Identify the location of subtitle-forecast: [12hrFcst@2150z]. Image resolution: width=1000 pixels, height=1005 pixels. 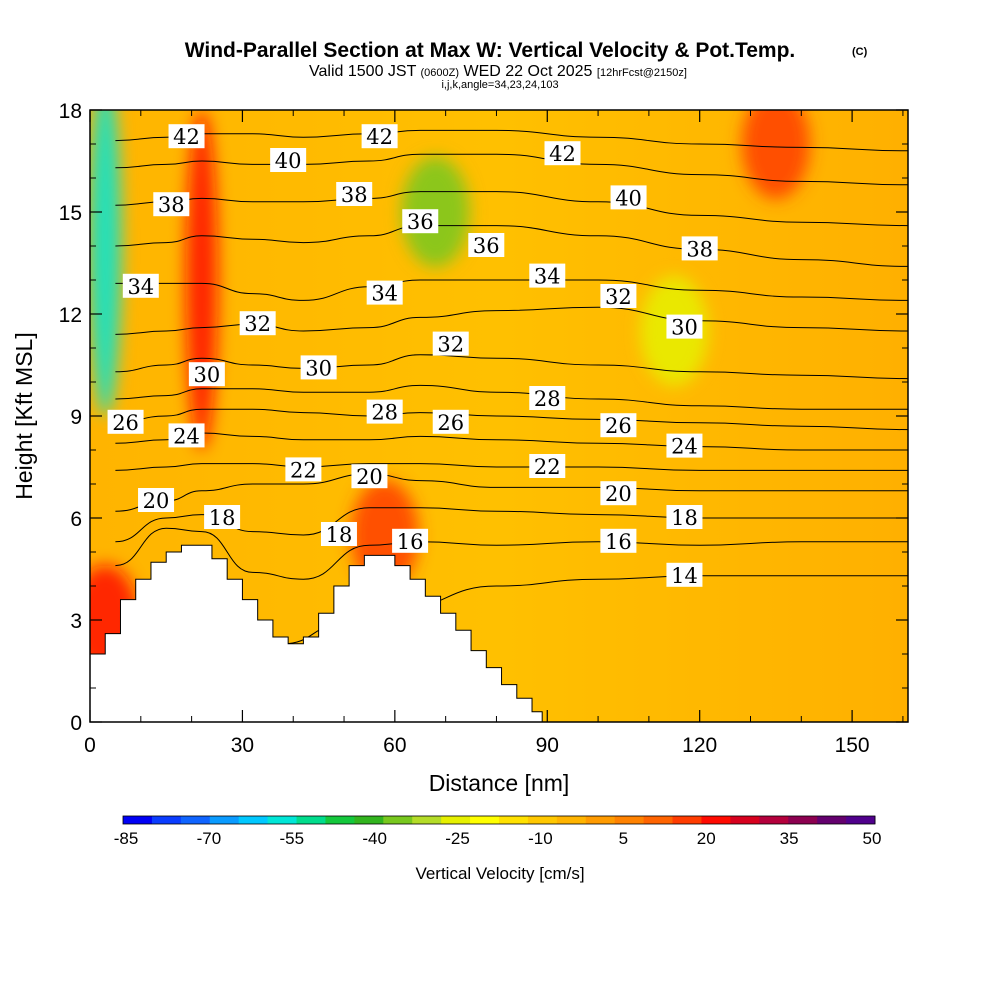
(642, 73).